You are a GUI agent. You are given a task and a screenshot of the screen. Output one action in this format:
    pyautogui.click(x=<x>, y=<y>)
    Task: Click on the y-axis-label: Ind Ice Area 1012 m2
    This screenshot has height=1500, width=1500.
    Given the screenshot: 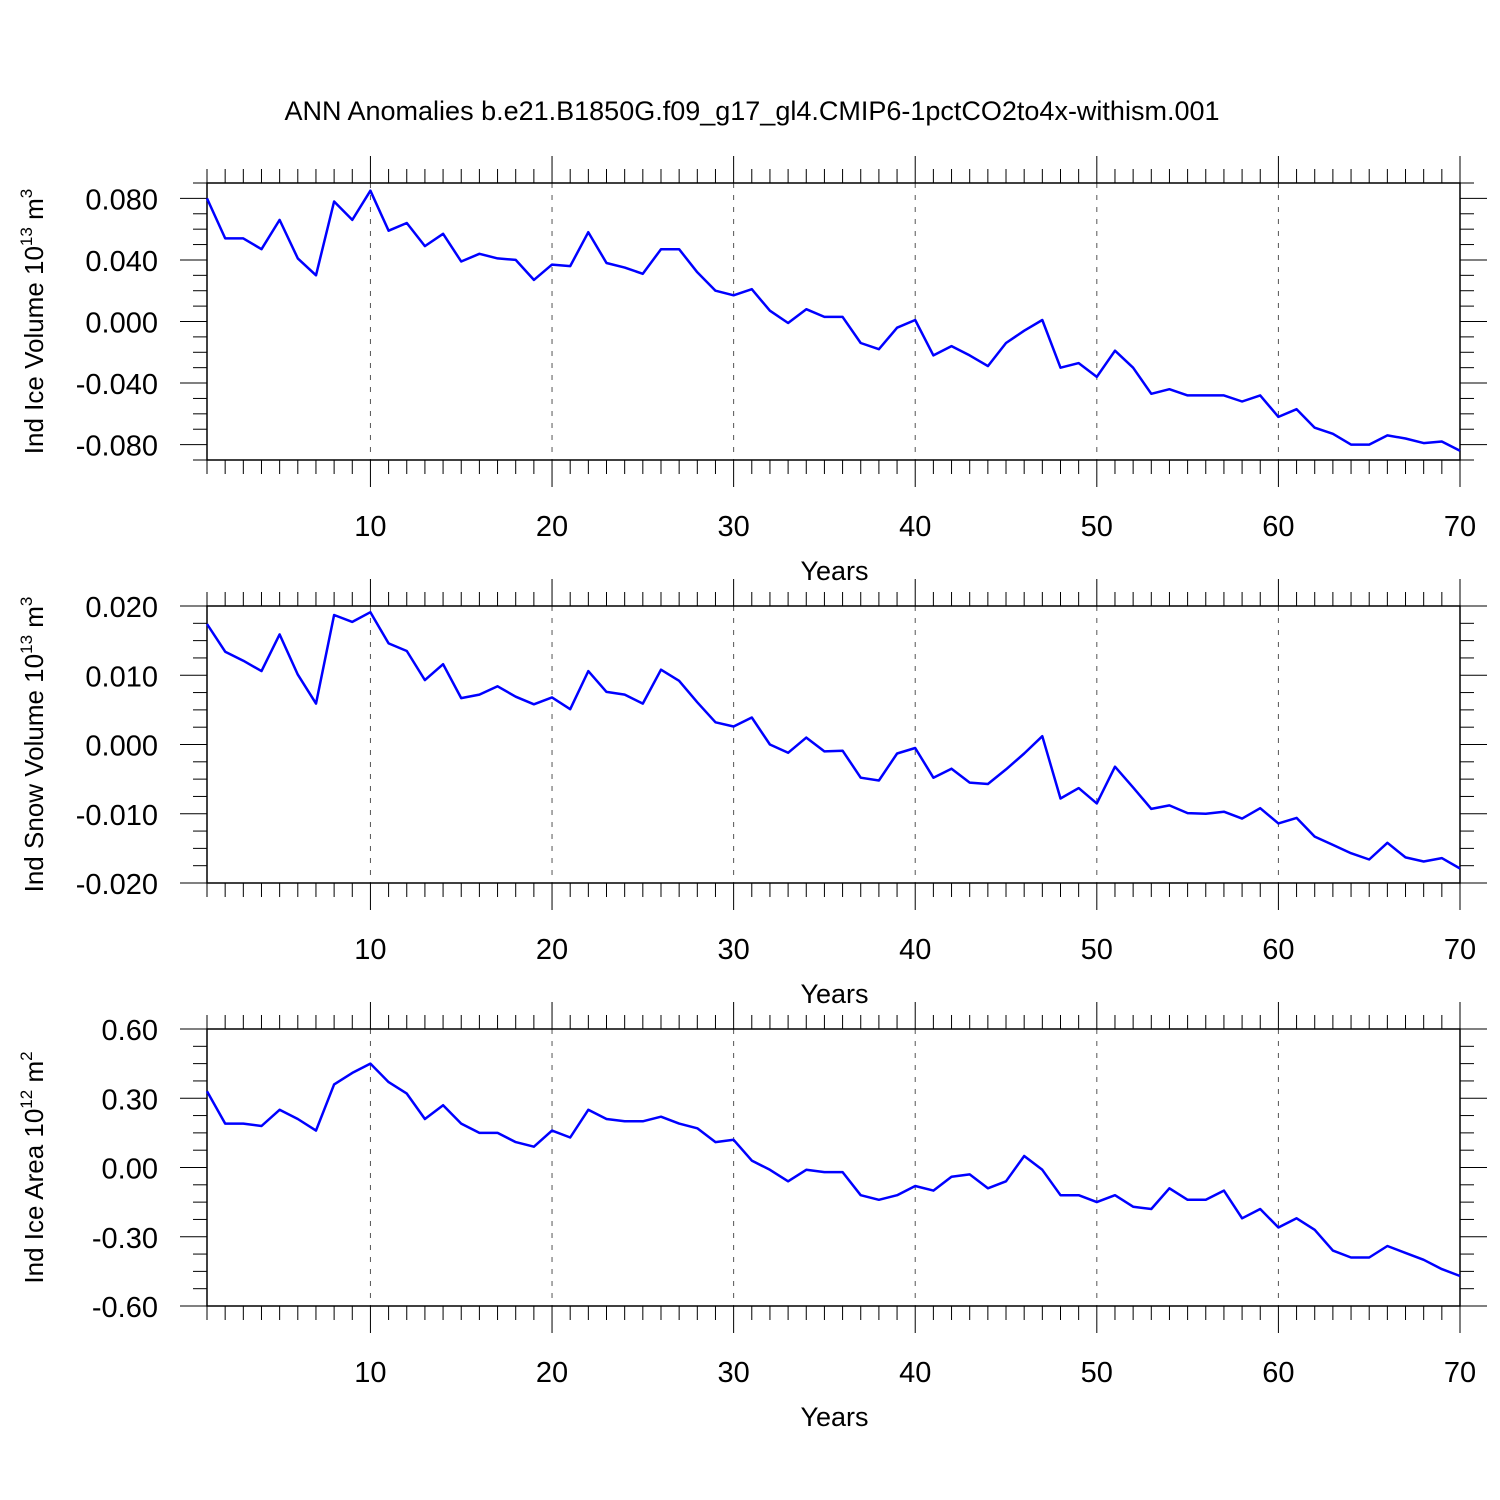 What is the action you would take?
    pyautogui.click(x=33, y=1167)
    